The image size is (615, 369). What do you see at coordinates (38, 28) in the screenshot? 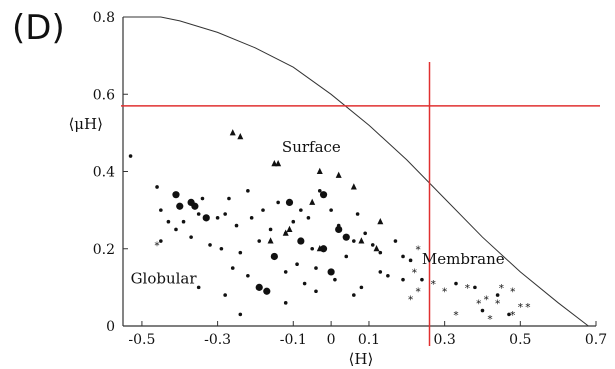
I see `panel-label: (D)` at bounding box center [38, 28].